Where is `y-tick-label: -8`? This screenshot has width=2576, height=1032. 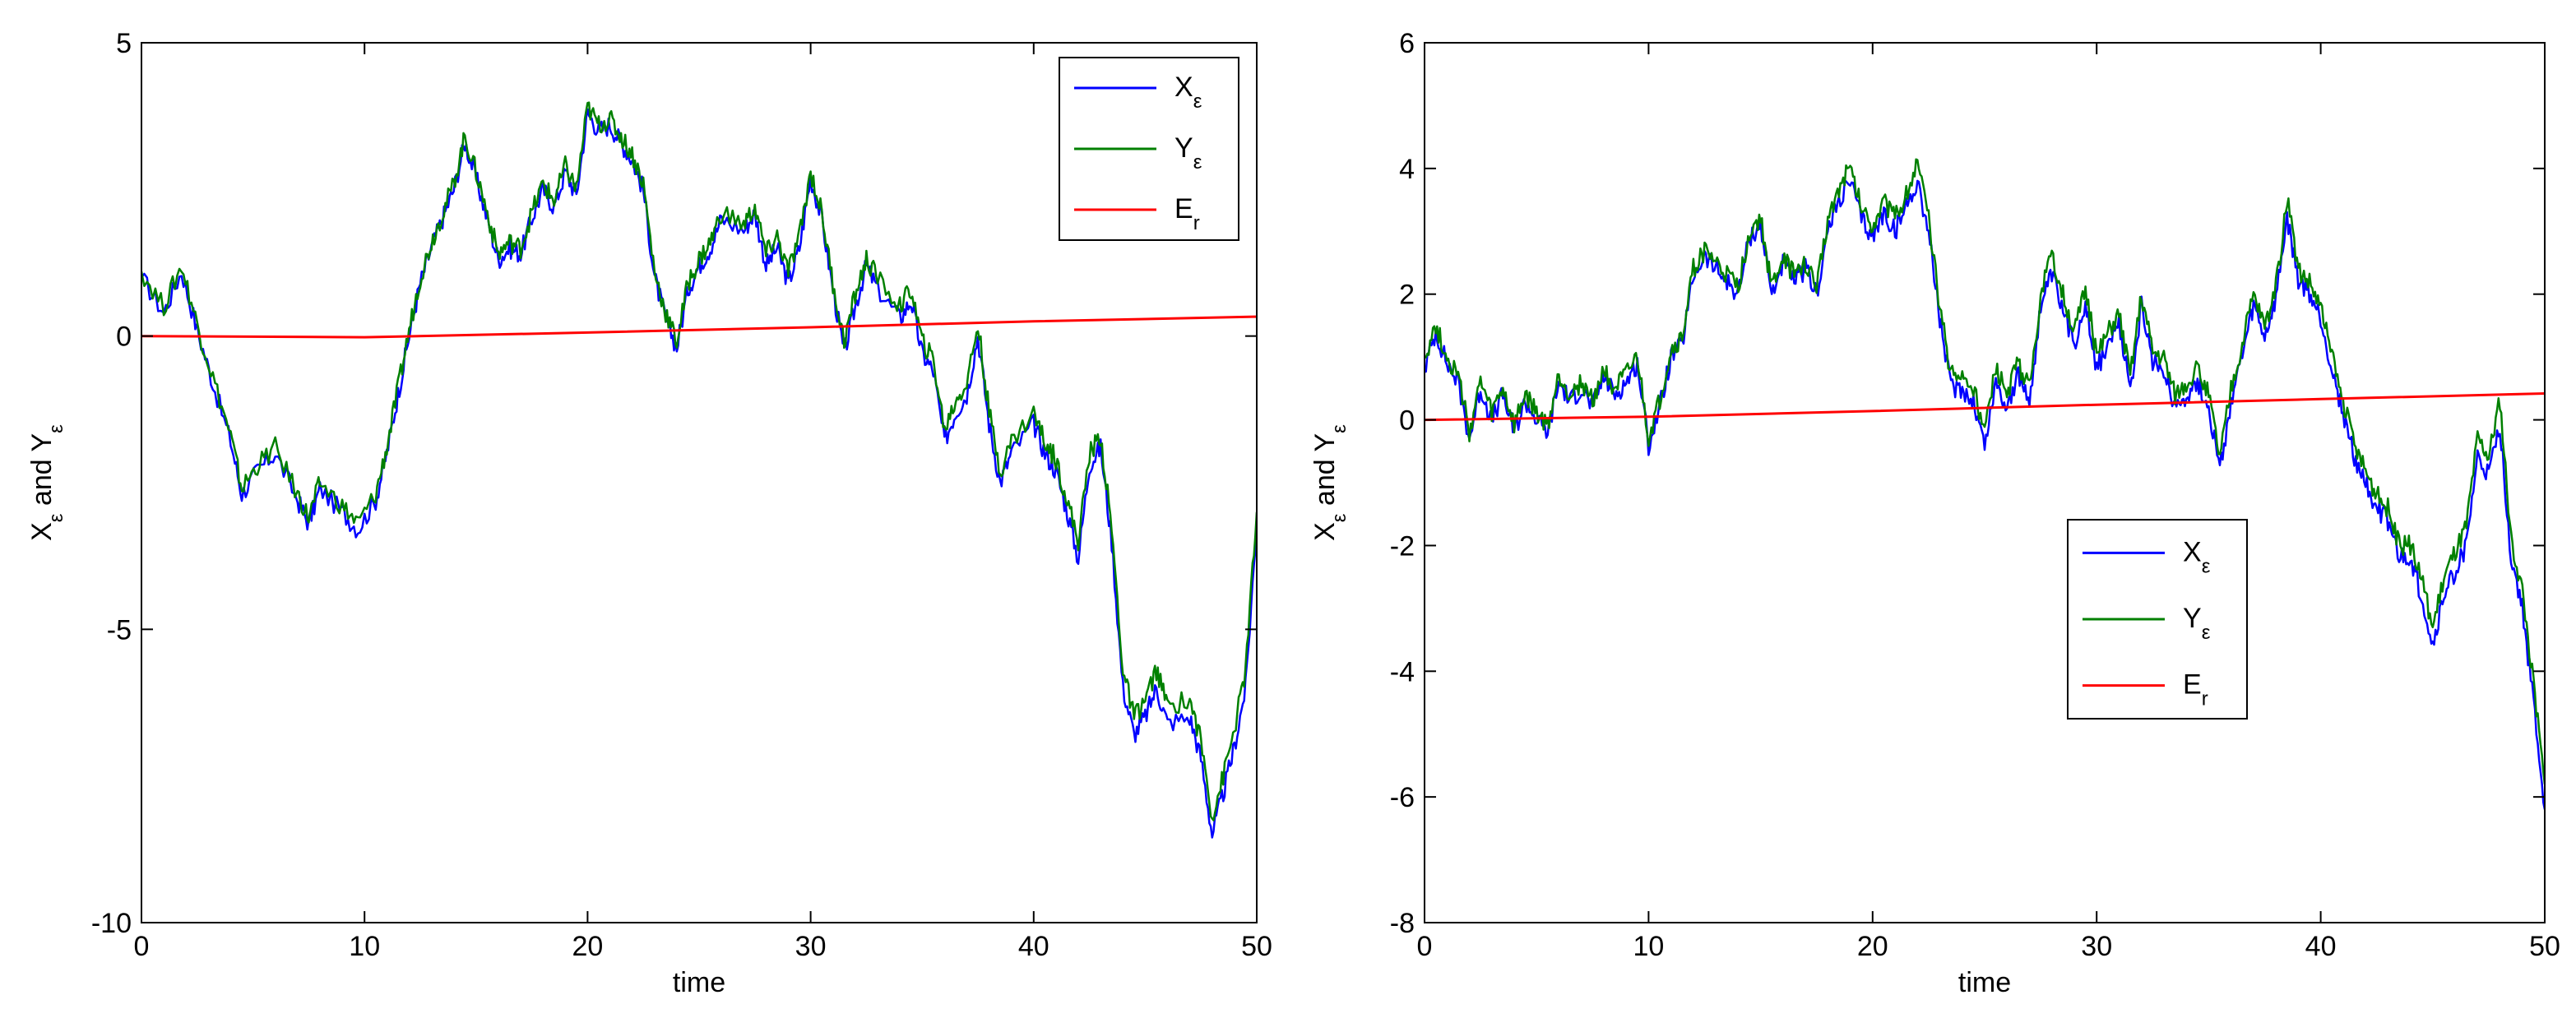 y-tick-label: -8 is located at coordinates (1403, 923).